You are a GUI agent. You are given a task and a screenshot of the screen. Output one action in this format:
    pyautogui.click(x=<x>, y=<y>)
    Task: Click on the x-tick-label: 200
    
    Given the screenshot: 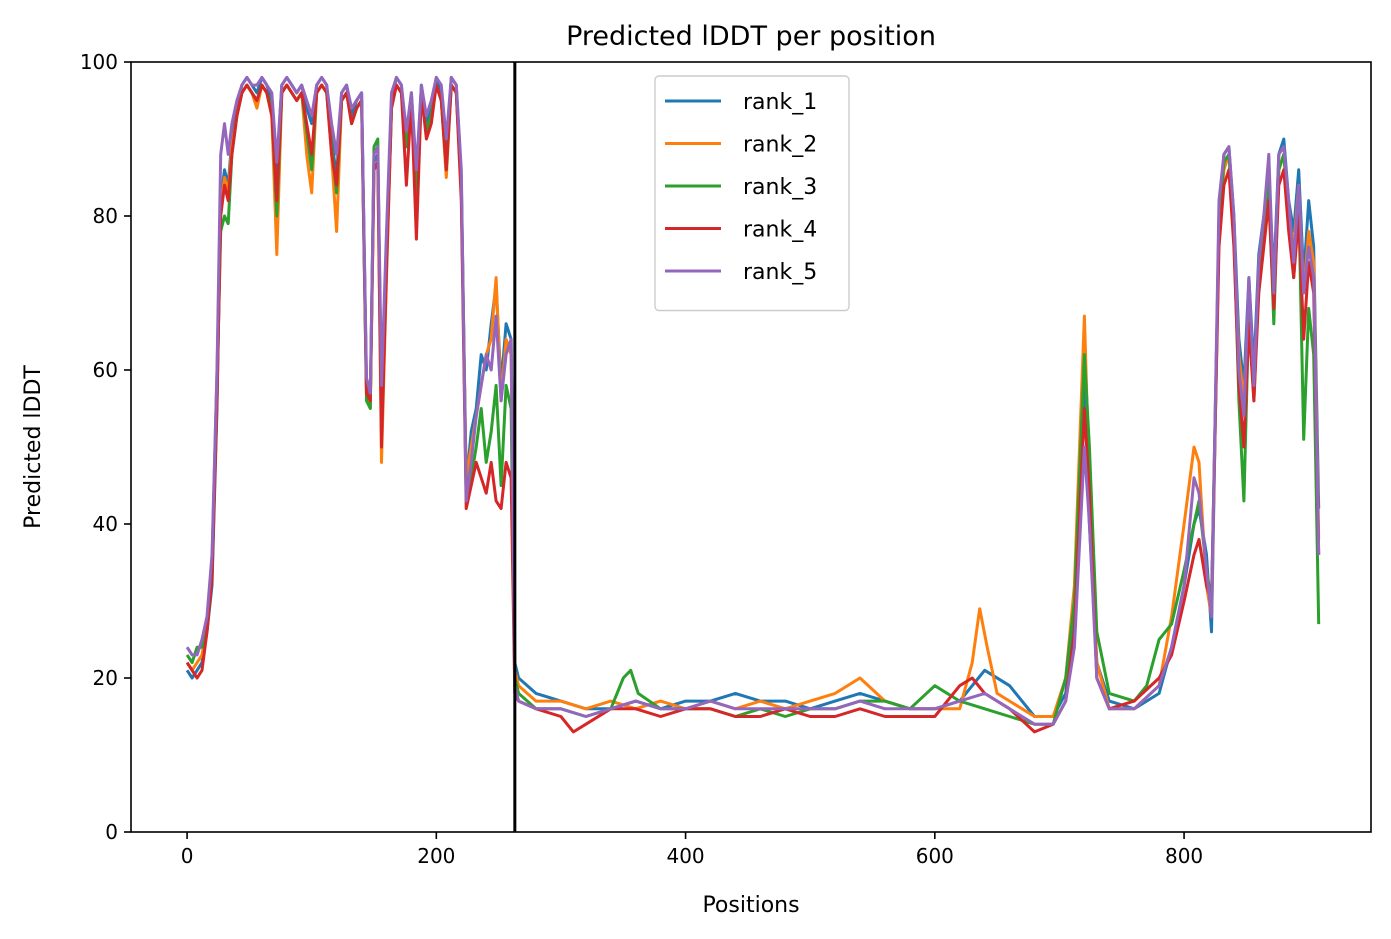 What is the action you would take?
    pyautogui.click(x=436, y=856)
    